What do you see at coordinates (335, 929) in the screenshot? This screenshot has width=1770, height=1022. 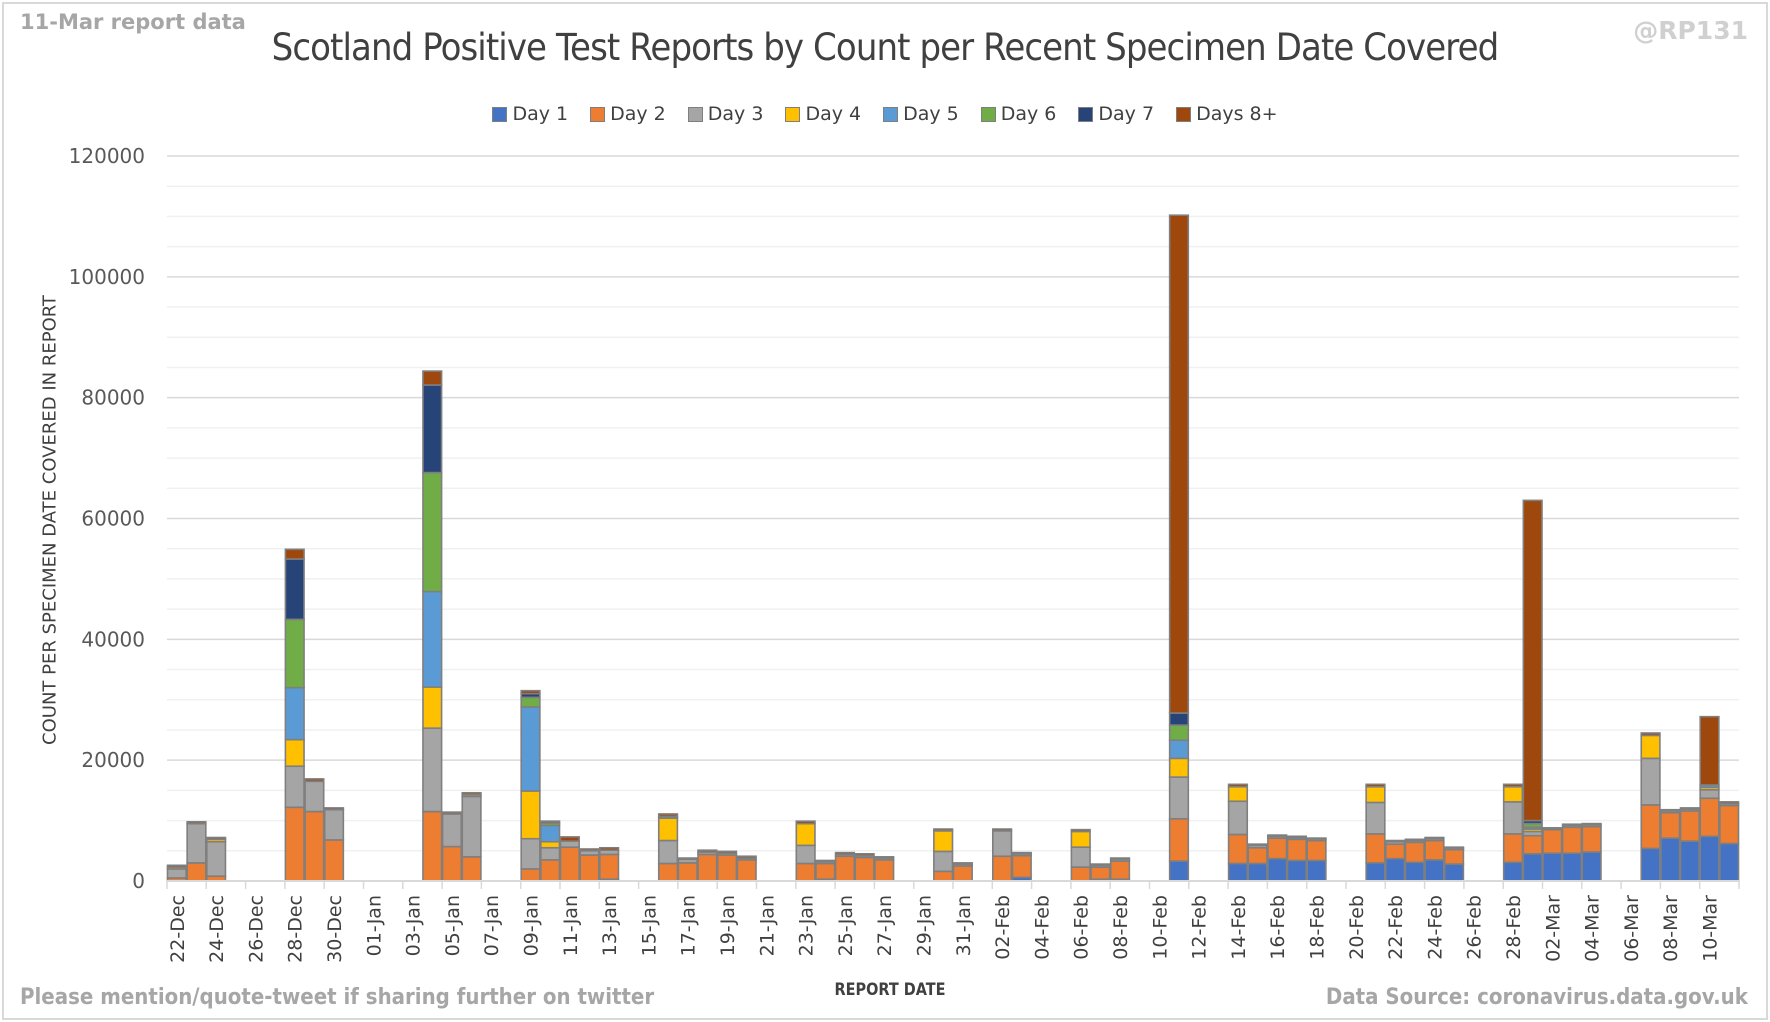 I see `x-tick-label: 30-Dec` at bounding box center [335, 929].